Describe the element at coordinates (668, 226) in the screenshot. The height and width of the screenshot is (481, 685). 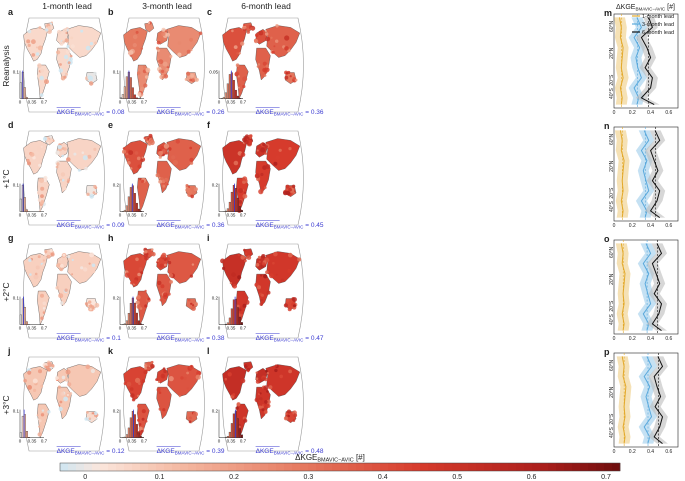
I see `side-x-tick: 0.6` at that location.